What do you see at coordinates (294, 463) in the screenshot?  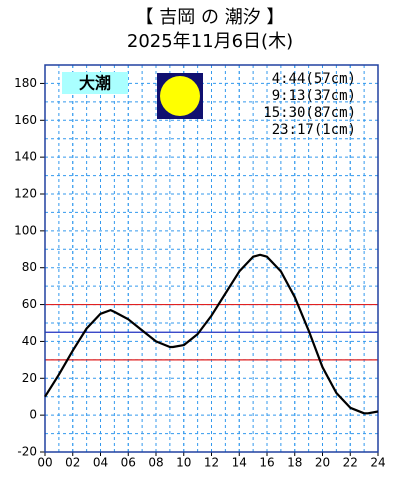 I see `x-tick-label: 18` at bounding box center [294, 463].